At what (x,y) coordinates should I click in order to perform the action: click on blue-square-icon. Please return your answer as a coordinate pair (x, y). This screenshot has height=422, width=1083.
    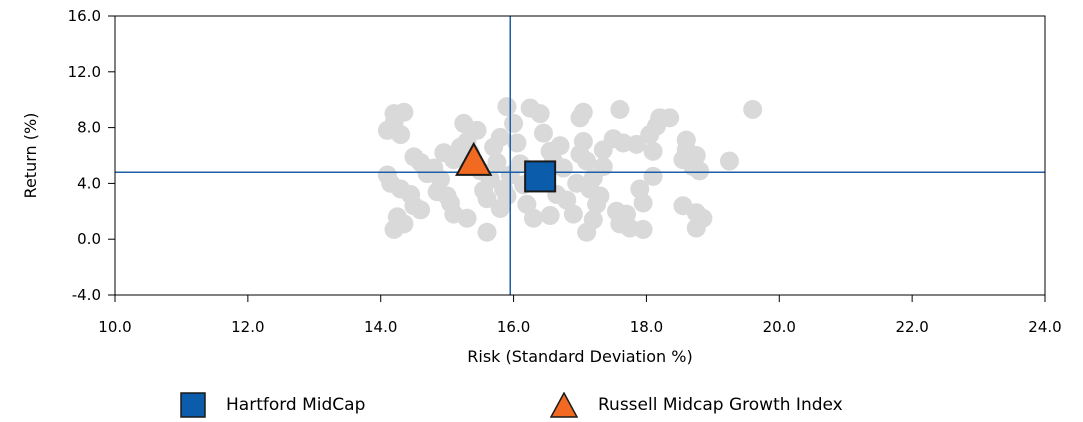
    Looking at the image, I should click on (193, 405).